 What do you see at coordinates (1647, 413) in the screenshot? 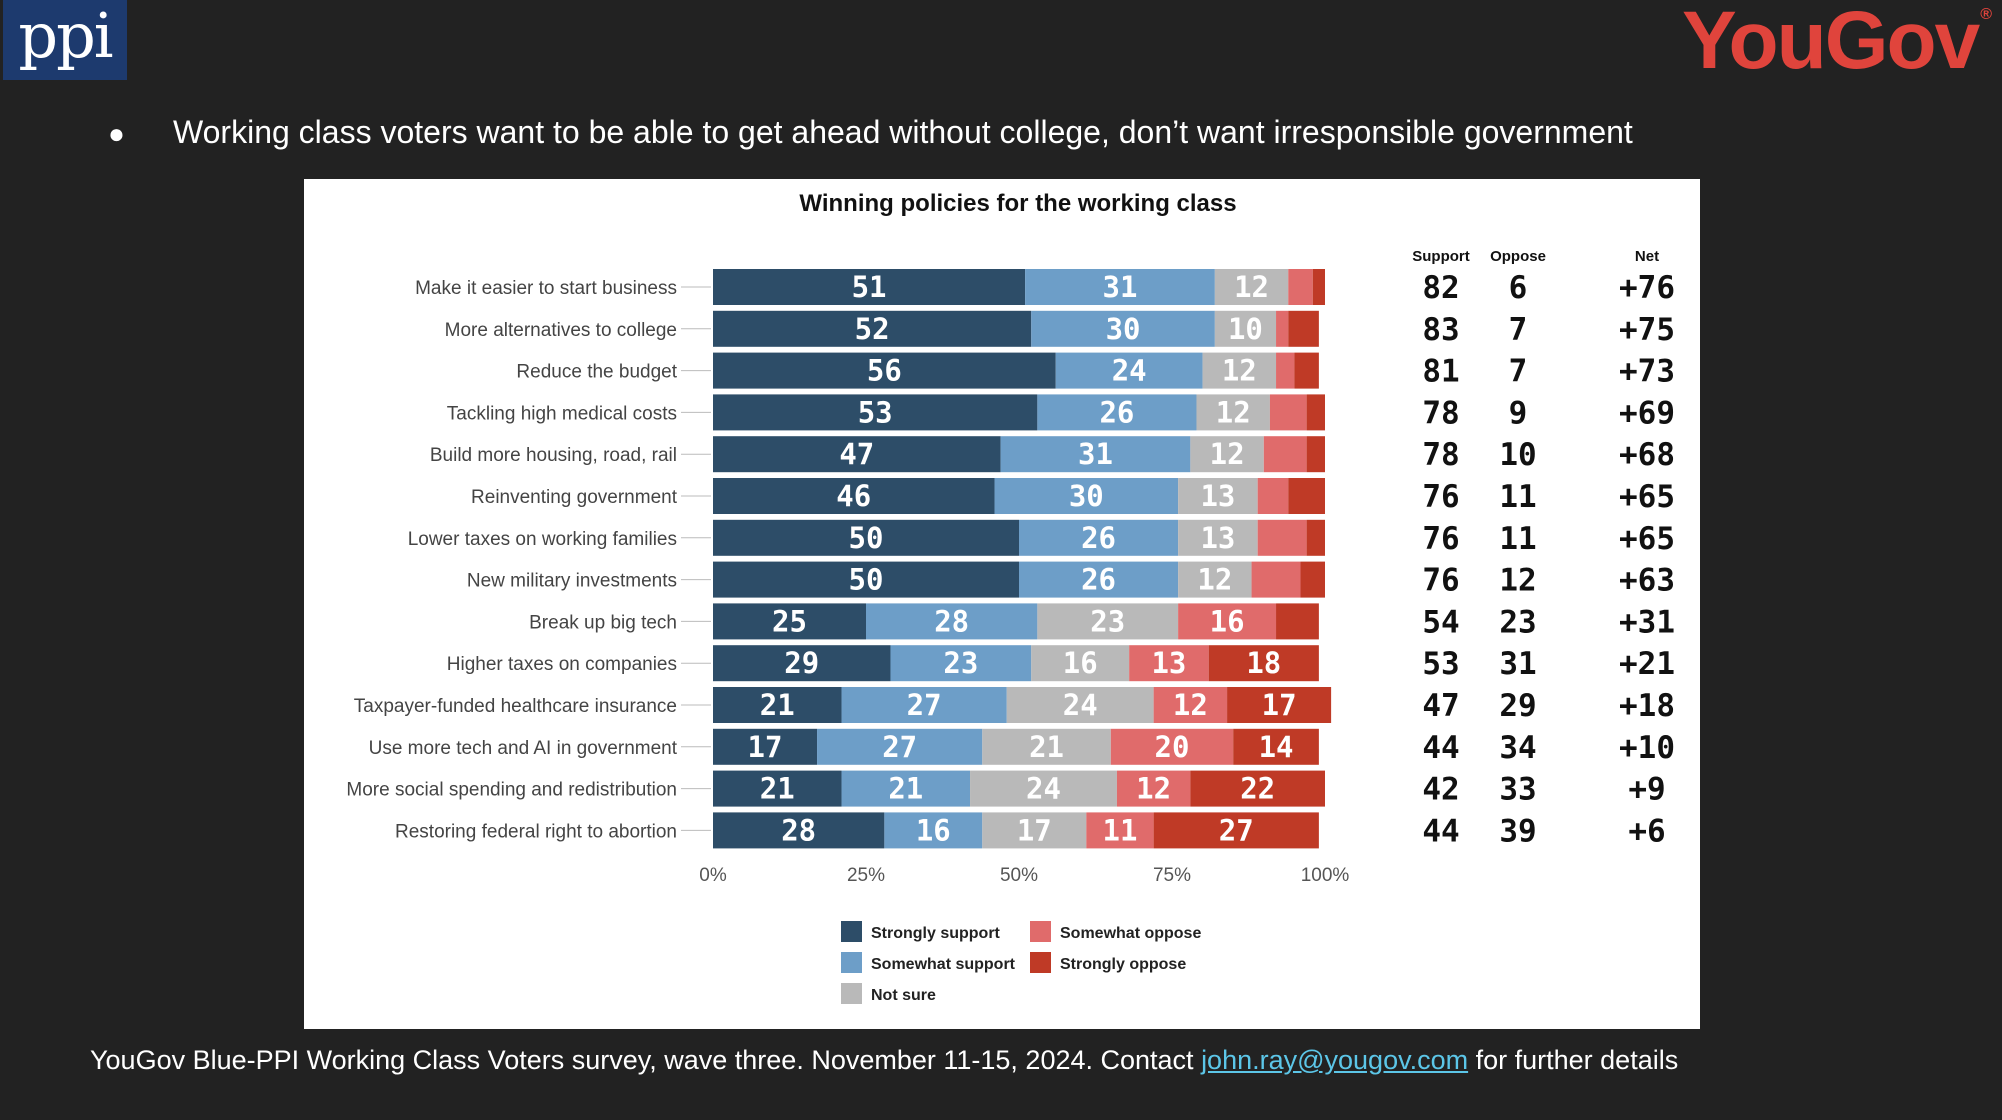
I see `net-value: +69` at bounding box center [1647, 413].